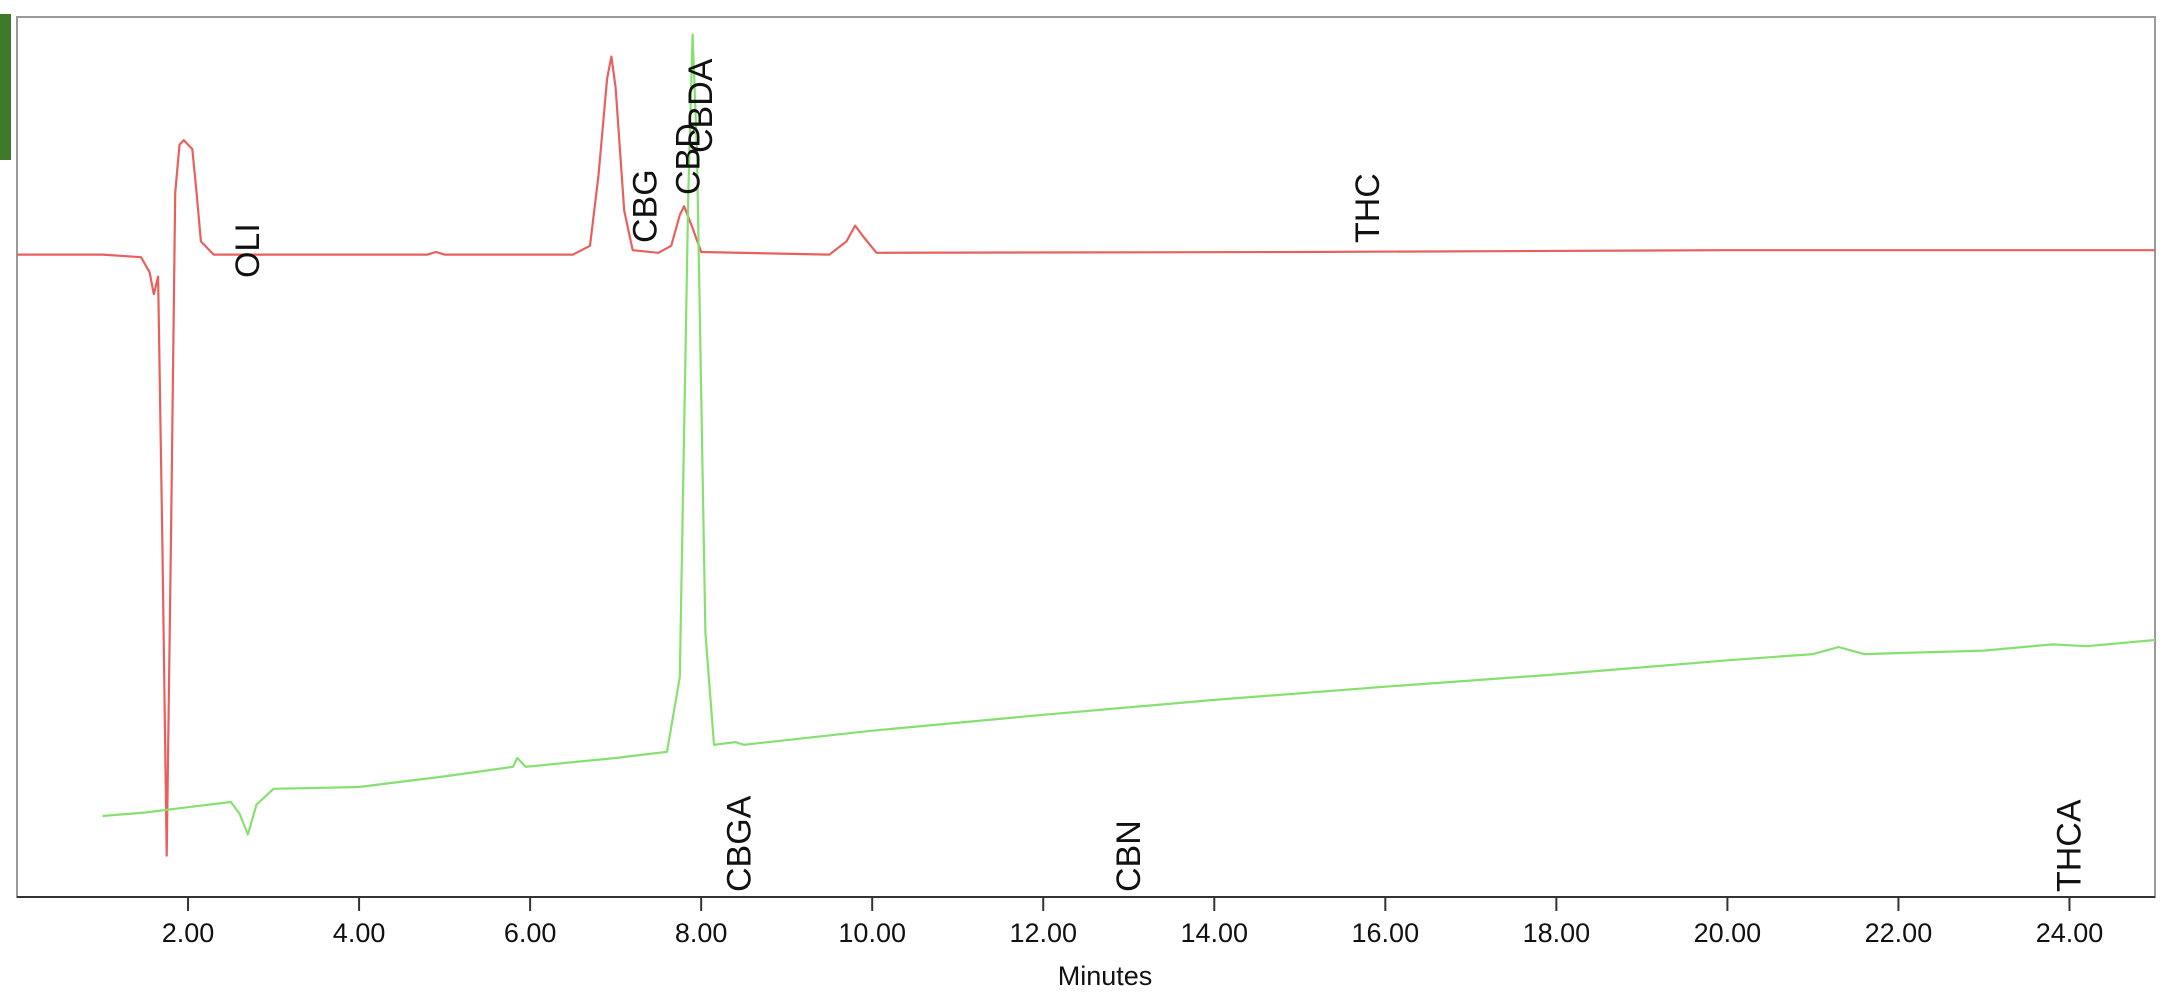 The image size is (2169, 996). Describe the element at coordinates (248, 250) in the screenshot. I see `peak-label: OLI` at that location.